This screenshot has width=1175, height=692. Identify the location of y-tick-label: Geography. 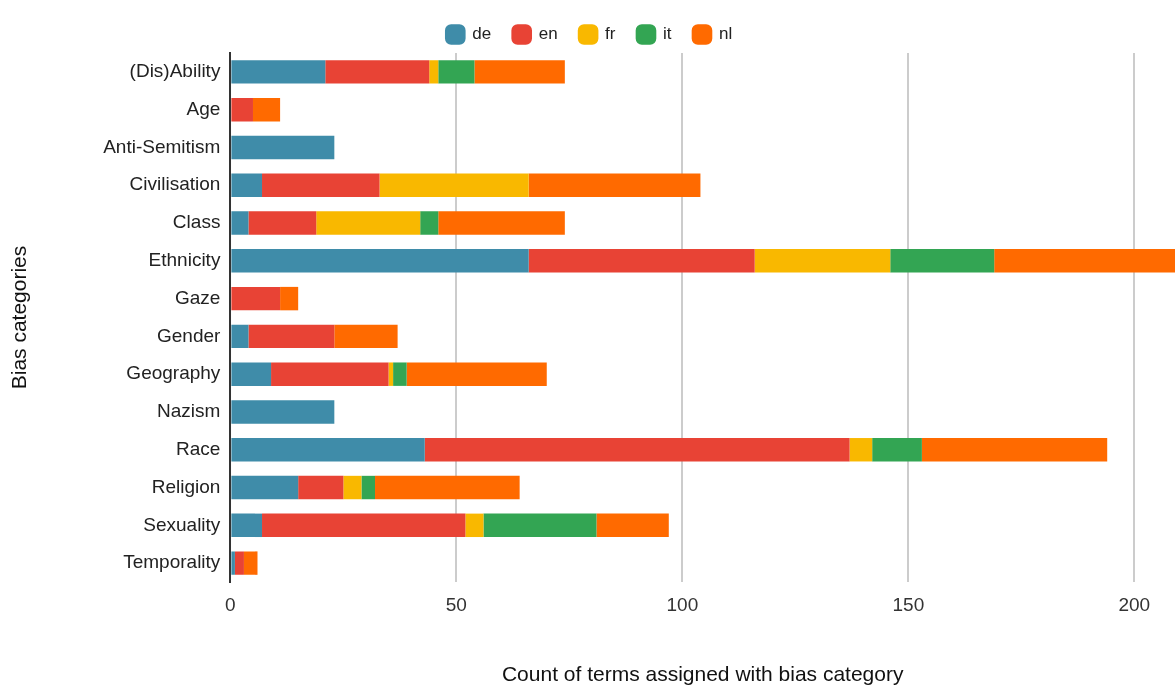
(173, 373).